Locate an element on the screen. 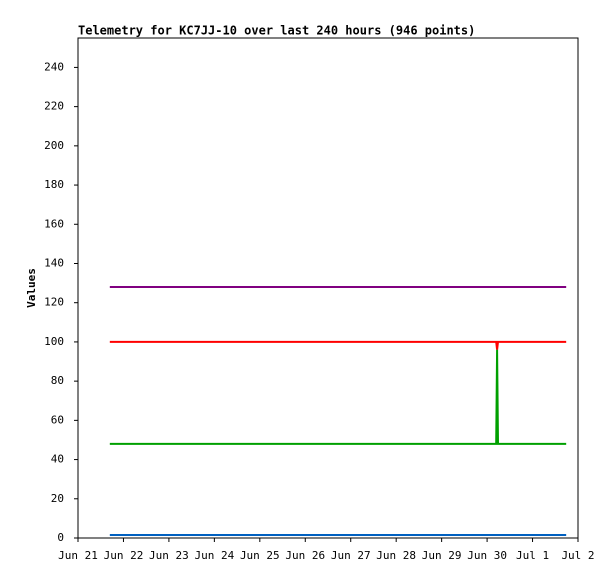  y-tick-label: 40 is located at coordinates (57, 459).